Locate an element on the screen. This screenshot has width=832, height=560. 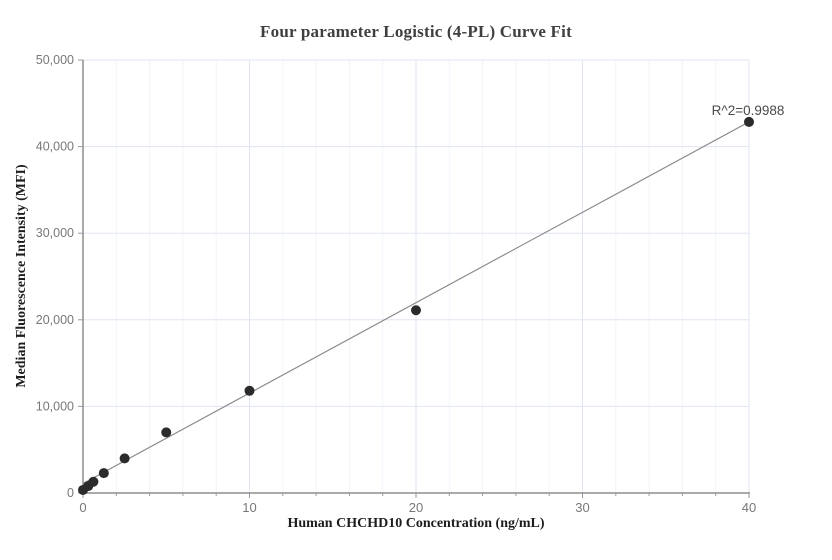
x-axis-title: Human CHCHD10 Concentration (ng/mL) is located at coordinates (416, 523).